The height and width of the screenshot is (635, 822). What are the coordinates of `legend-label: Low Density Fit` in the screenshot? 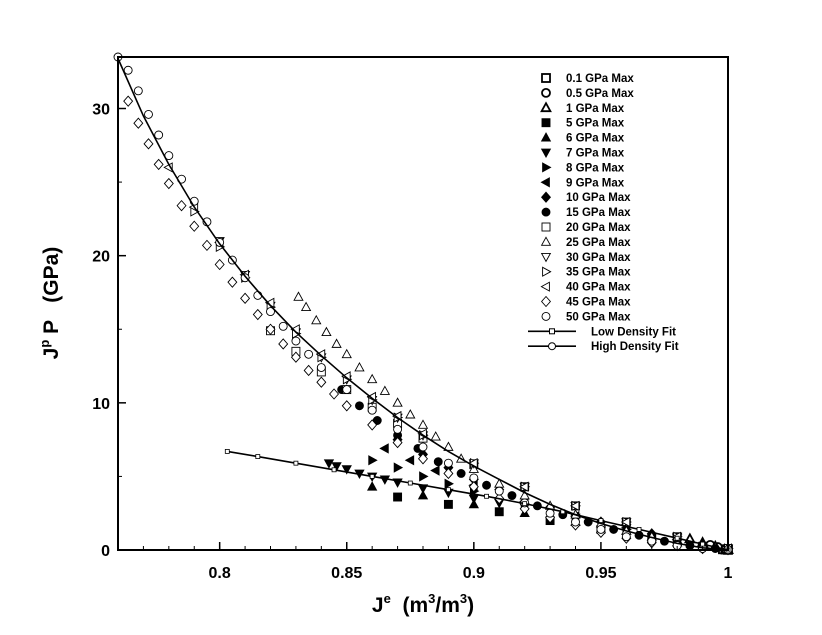 It's located at (633, 332).